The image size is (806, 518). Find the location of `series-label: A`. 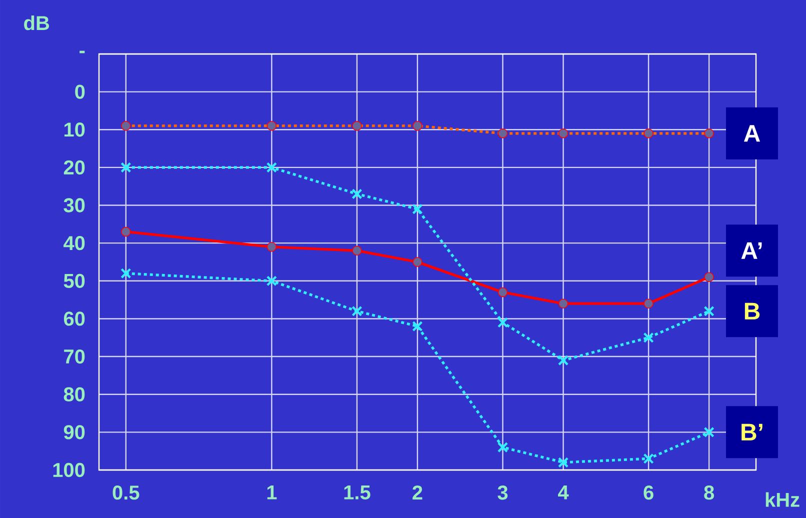

series-label: A is located at coordinates (752, 133).